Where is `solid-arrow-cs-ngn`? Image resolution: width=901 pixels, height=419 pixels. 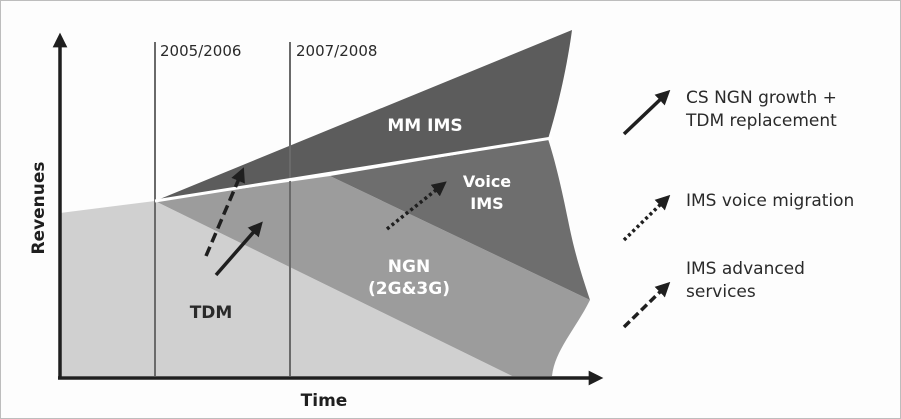
solid-arrow-cs-ngn is located at coordinates (238, 249).